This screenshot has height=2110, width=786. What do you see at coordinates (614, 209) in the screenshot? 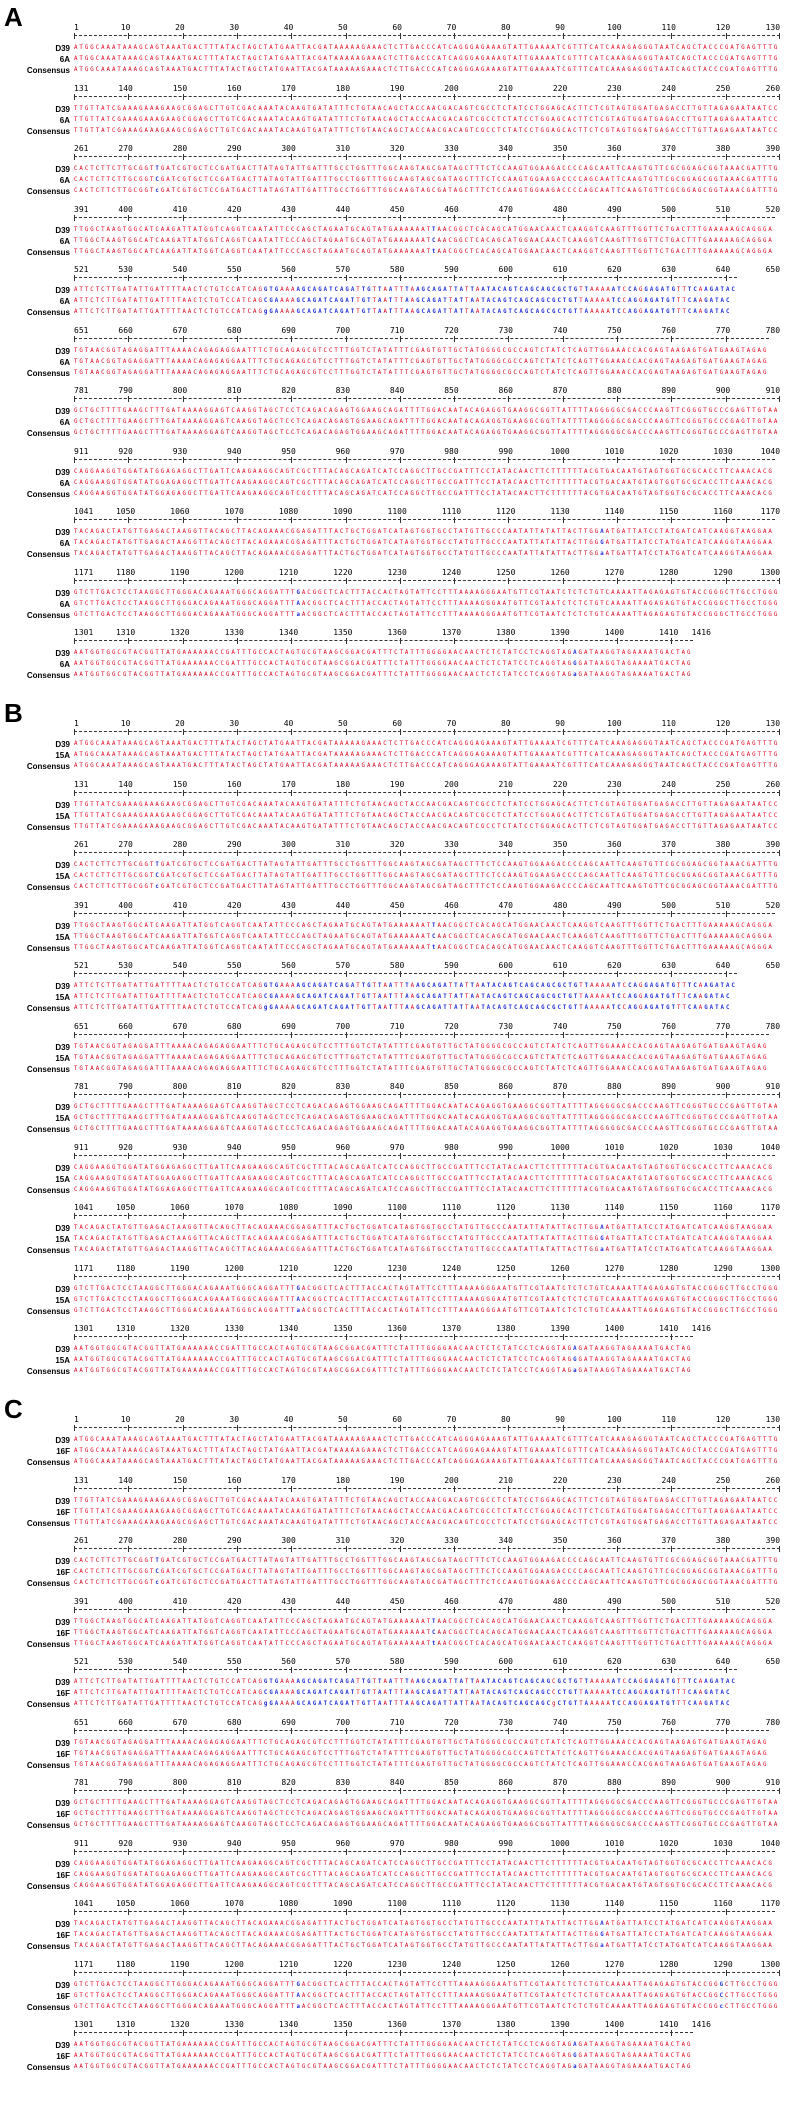
I see `ruler-number: 490` at bounding box center [614, 209].